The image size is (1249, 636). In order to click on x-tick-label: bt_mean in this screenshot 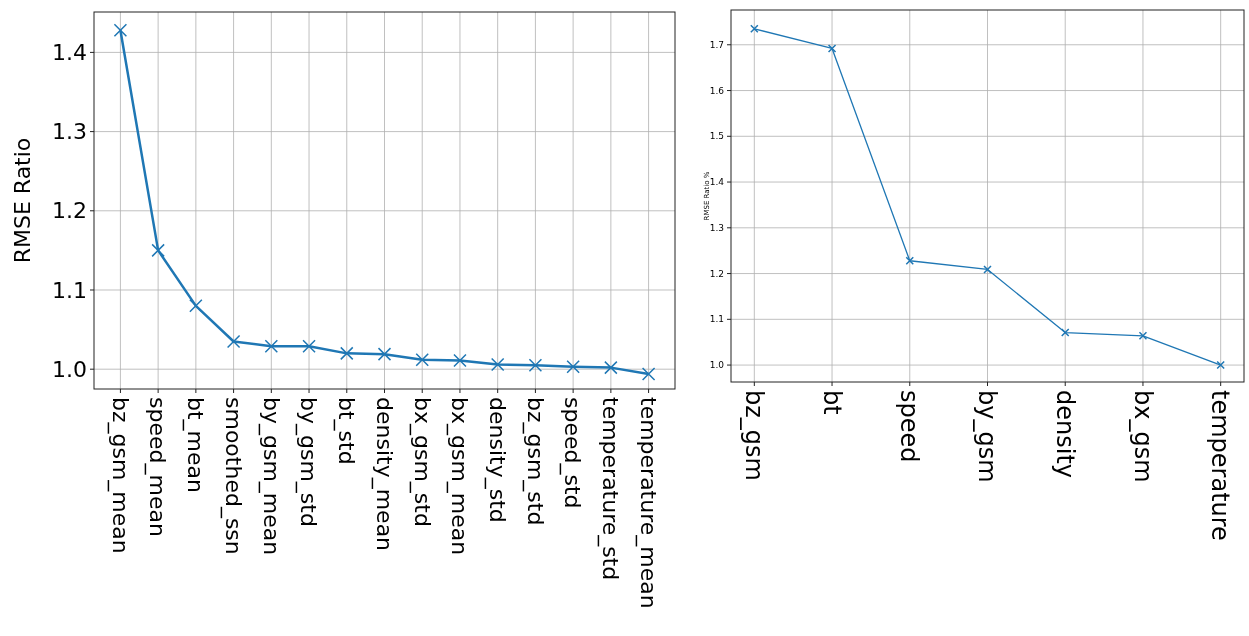, I will do `click(195, 445)`.